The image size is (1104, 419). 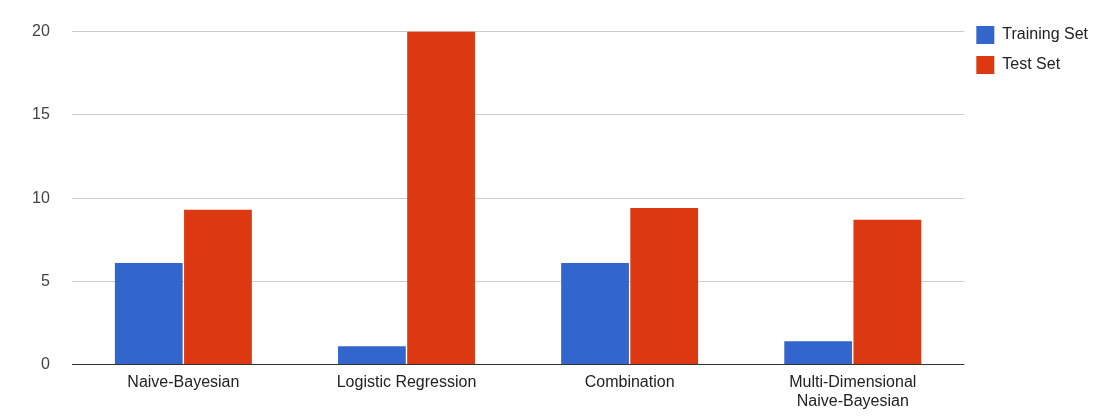 I want to click on legend-label: Training Set, so click(x=1045, y=34).